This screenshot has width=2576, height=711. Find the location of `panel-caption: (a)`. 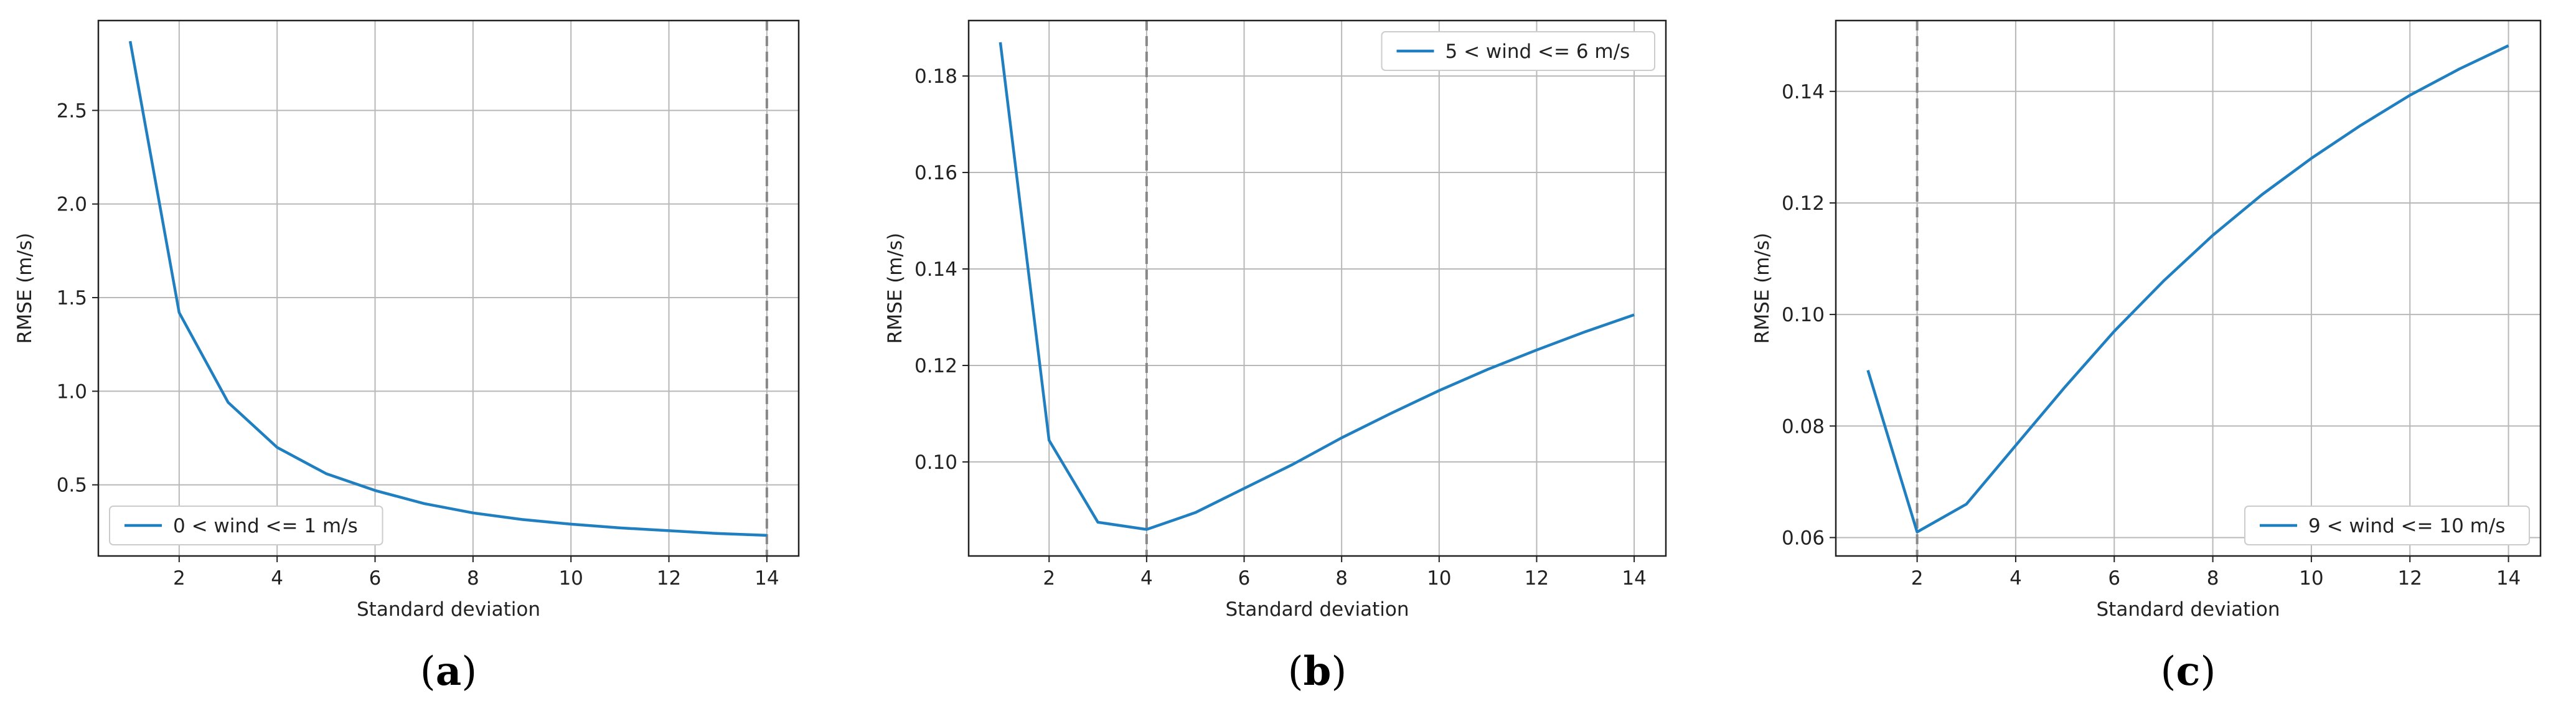

panel-caption: (a) is located at coordinates (448, 671).